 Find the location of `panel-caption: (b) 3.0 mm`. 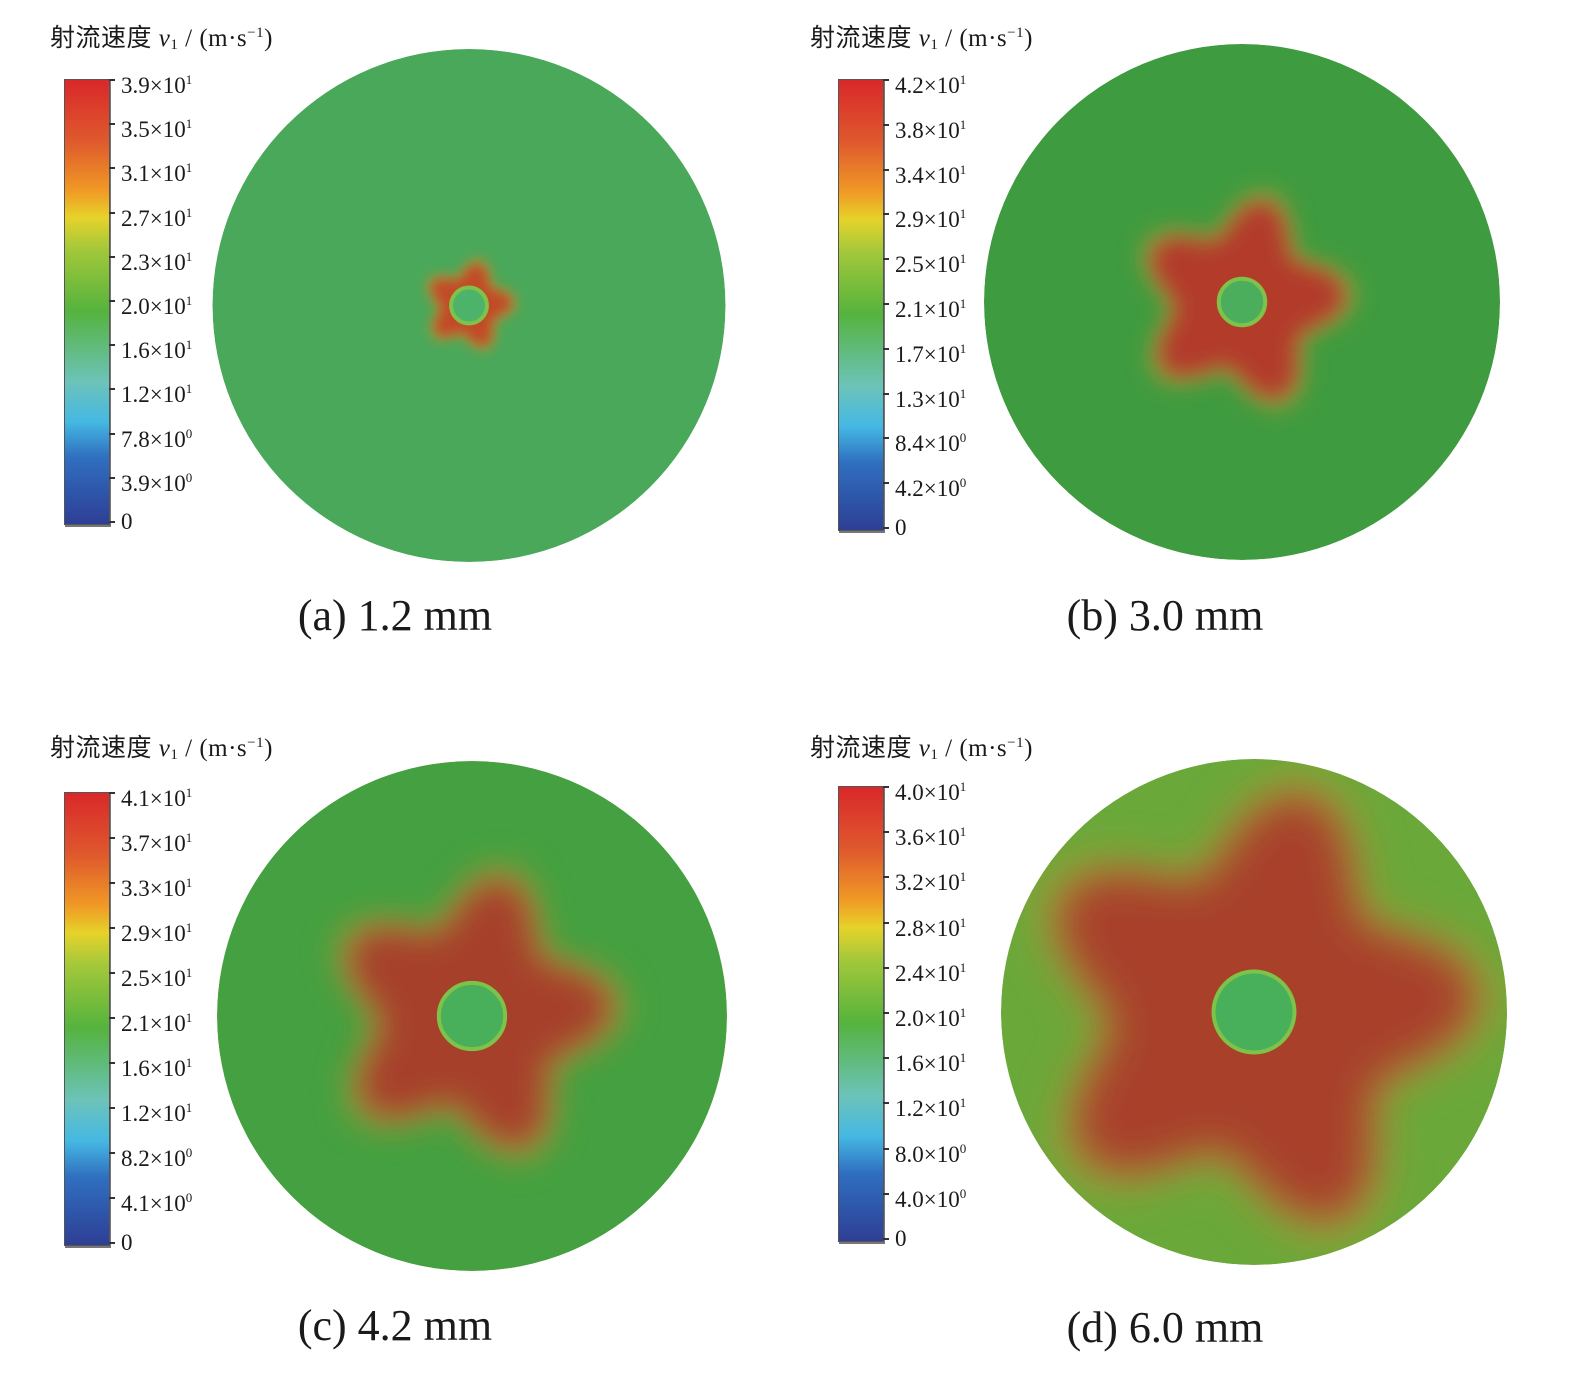

panel-caption: (b) 3.0 mm is located at coordinates (1165, 615).